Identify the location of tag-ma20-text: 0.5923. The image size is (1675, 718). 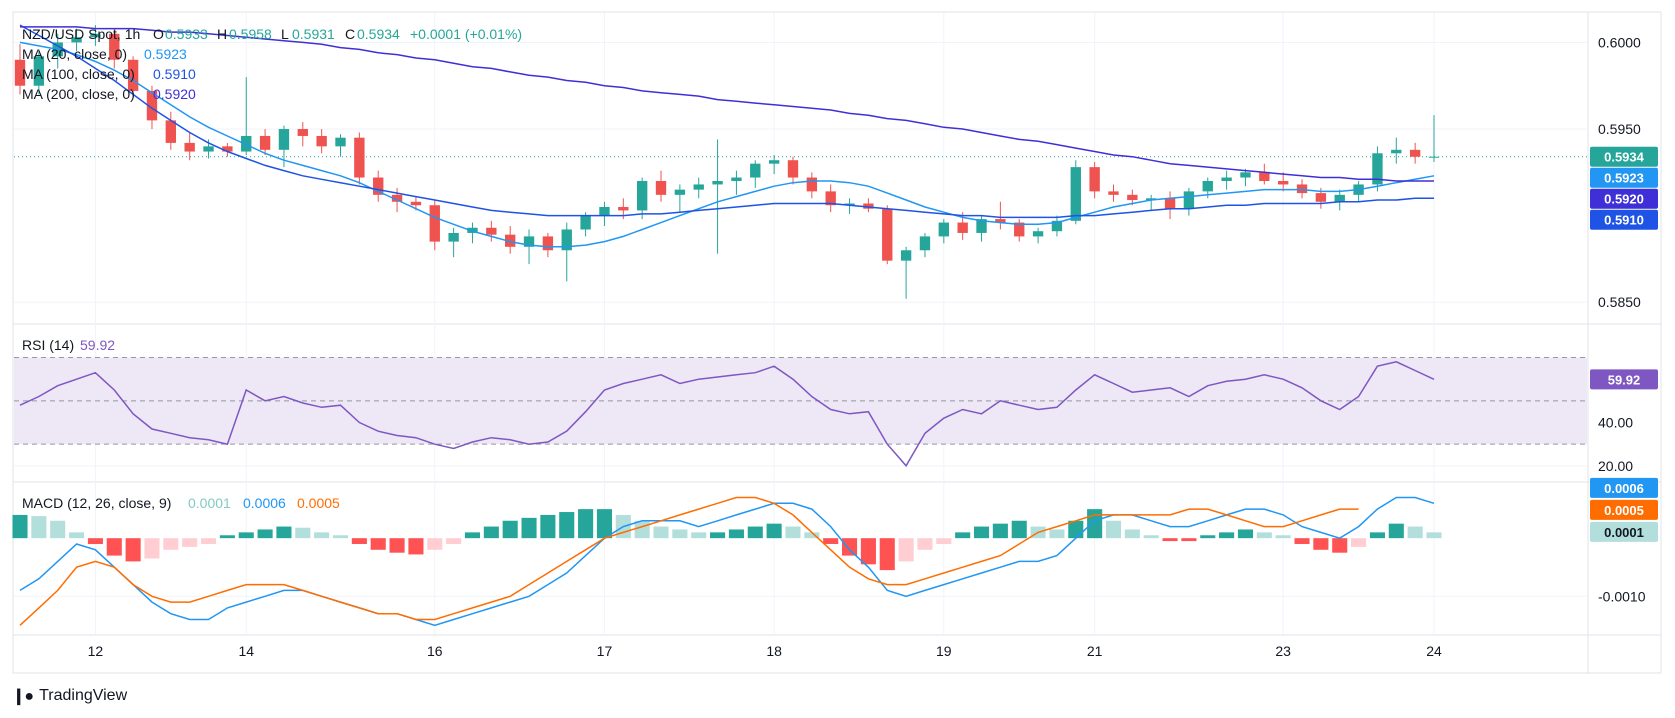
(1624, 178).